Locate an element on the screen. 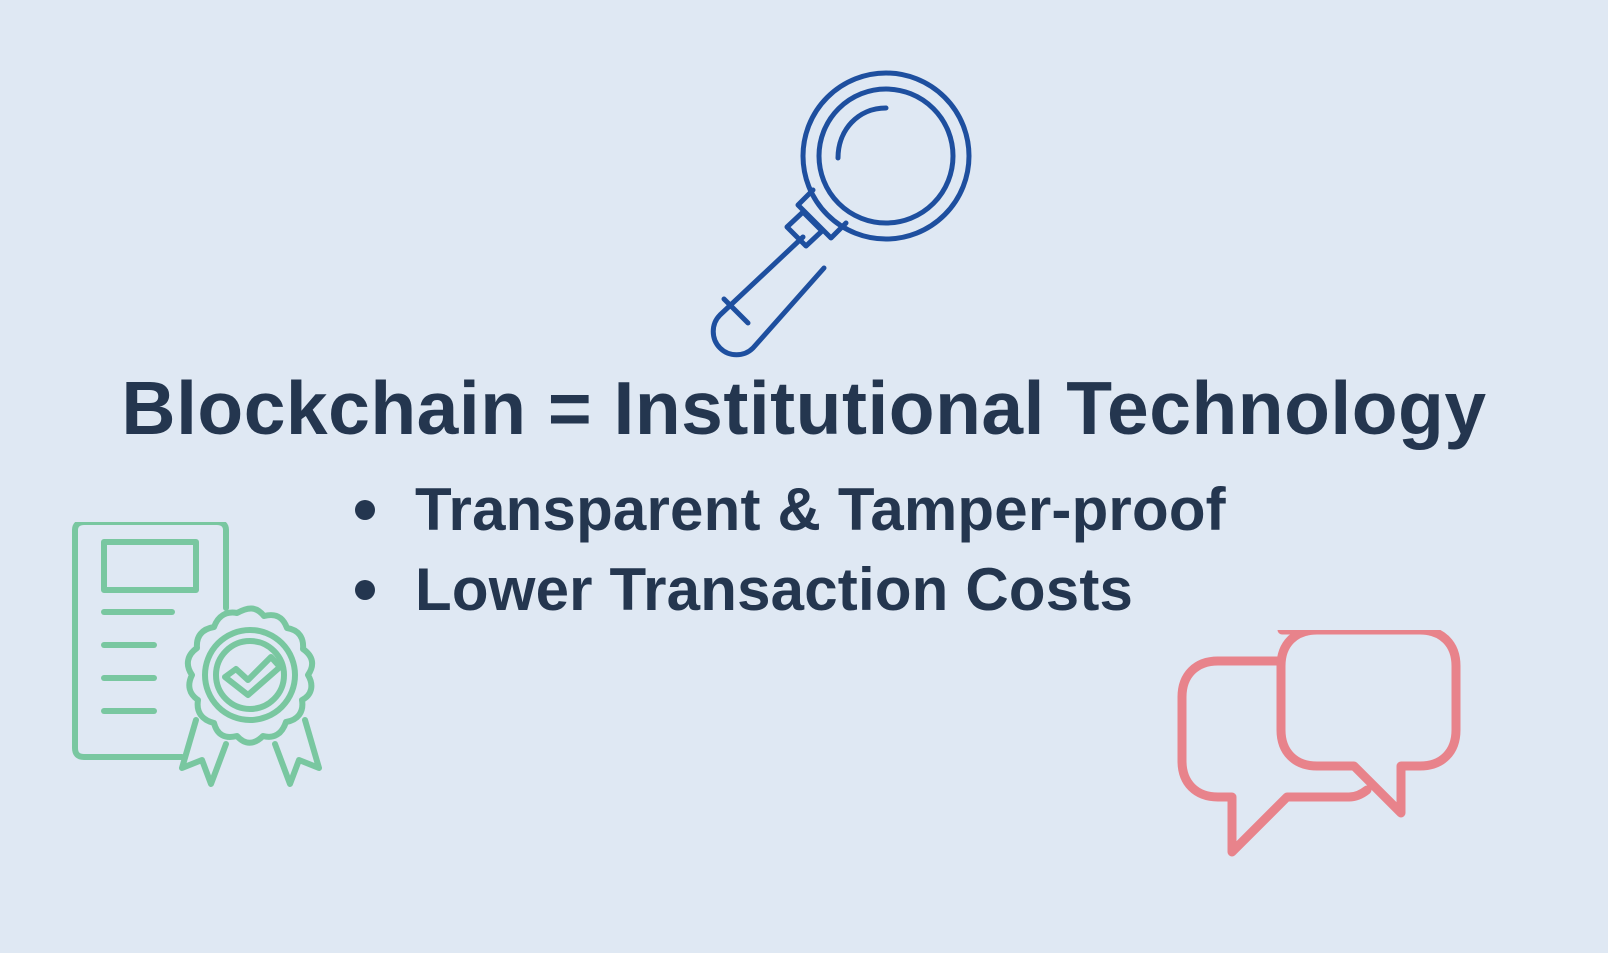 This screenshot has height=953, width=1608. magnifying-glass-icon is located at coordinates (841, 214).